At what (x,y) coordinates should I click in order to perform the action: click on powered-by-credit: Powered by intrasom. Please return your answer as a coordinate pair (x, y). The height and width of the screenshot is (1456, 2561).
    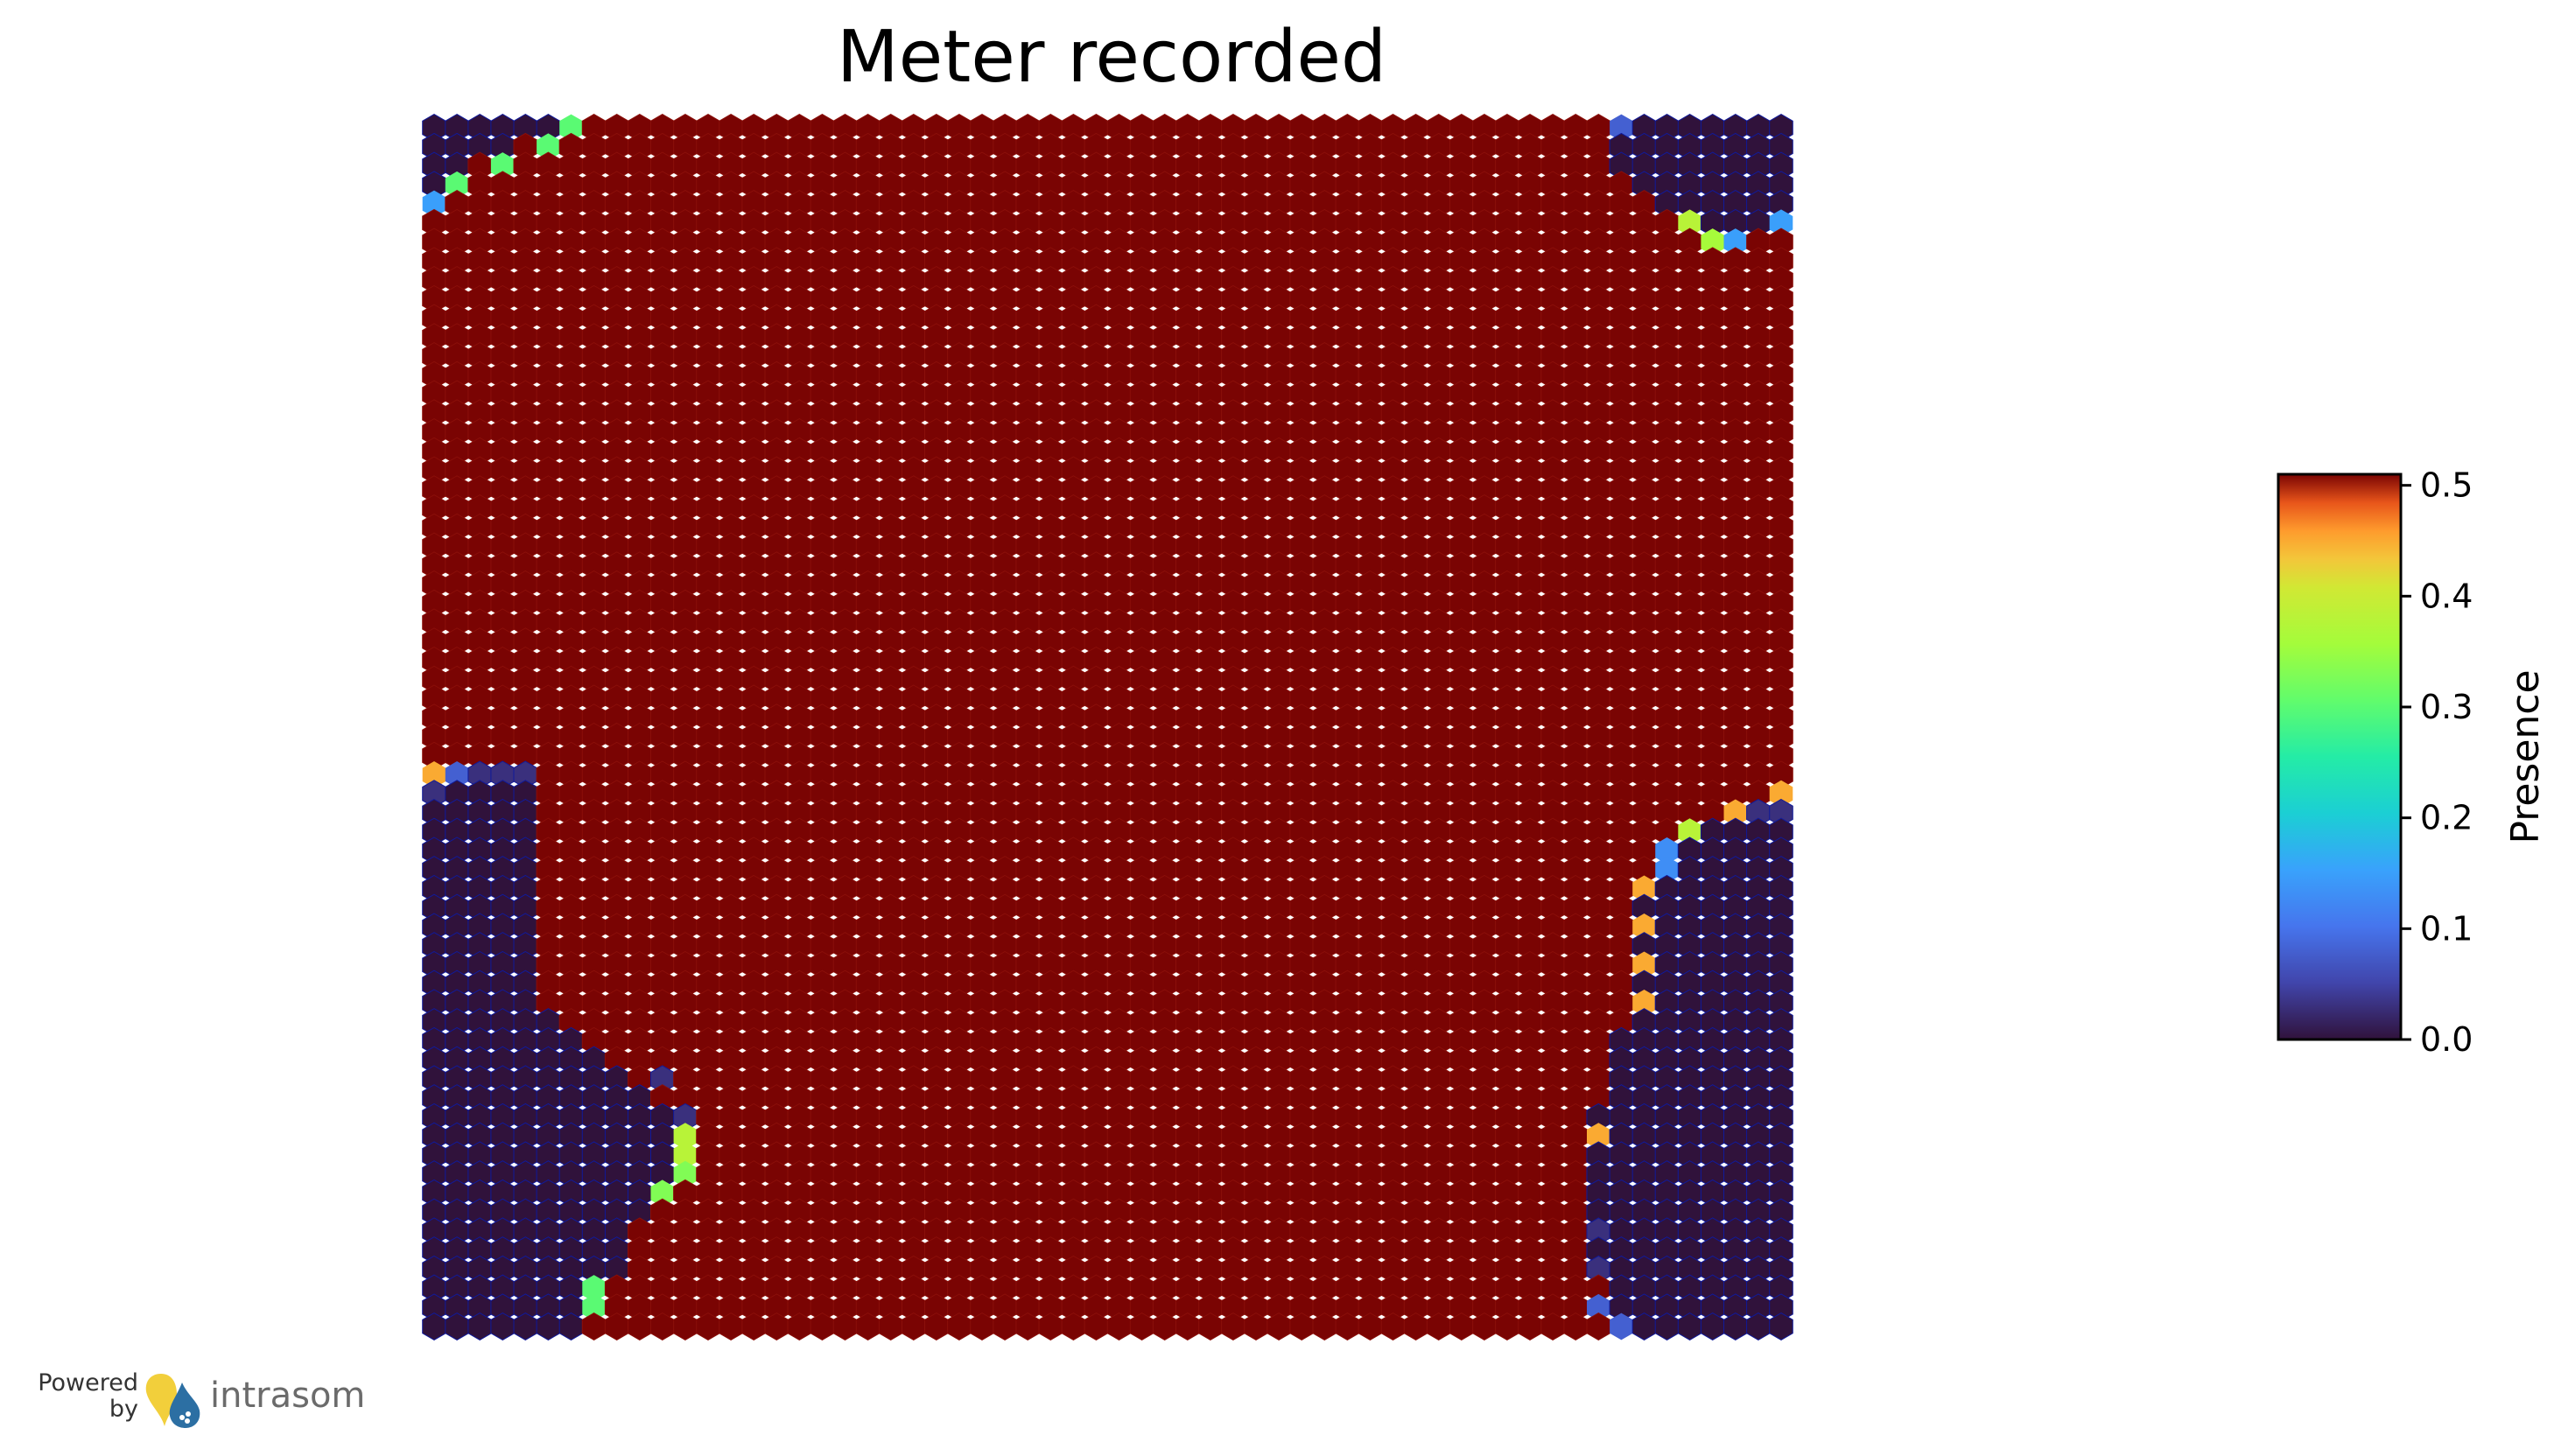
    Looking at the image, I should click on (200, 1401).